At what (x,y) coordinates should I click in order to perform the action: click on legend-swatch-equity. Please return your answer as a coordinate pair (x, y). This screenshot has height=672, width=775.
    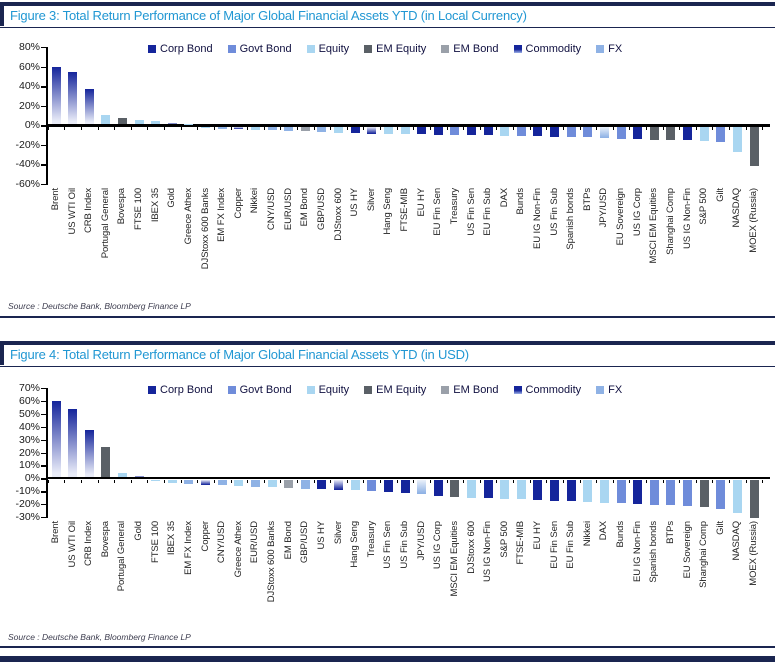
    Looking at the image, I should click on (310, 49).